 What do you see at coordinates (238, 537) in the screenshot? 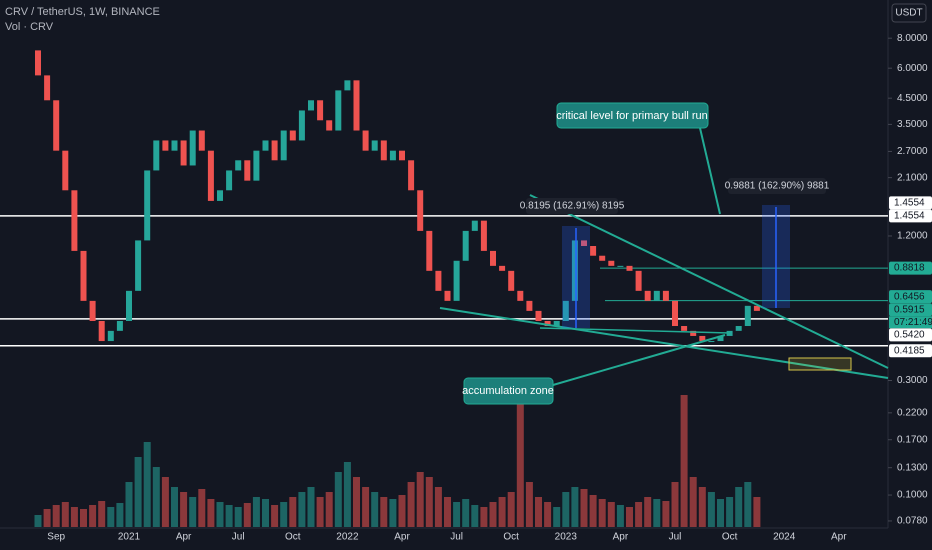
I see `x-tick-label: Jul` at bounding box center [238, 537].